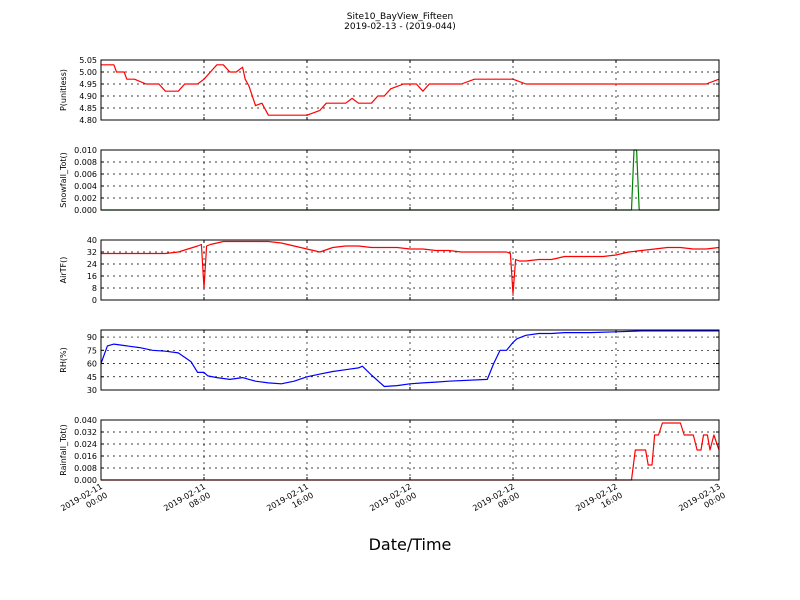  I want to click on x-tick-label: 2019-02-1300:00, so click(702, 502).